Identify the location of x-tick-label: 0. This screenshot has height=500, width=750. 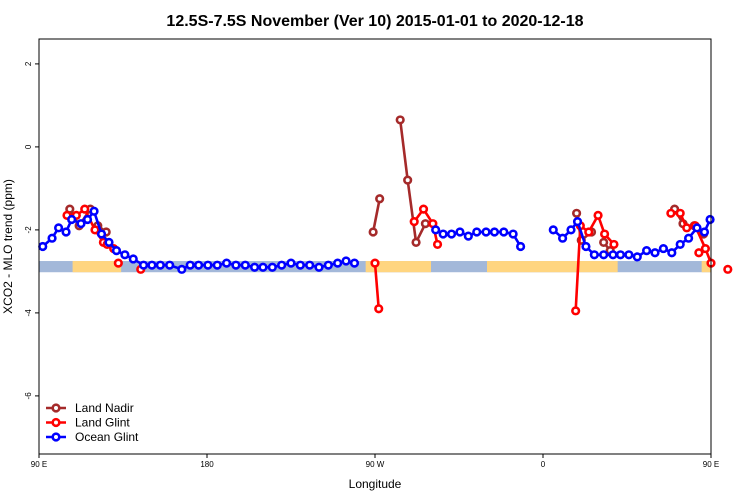
(543, 464).